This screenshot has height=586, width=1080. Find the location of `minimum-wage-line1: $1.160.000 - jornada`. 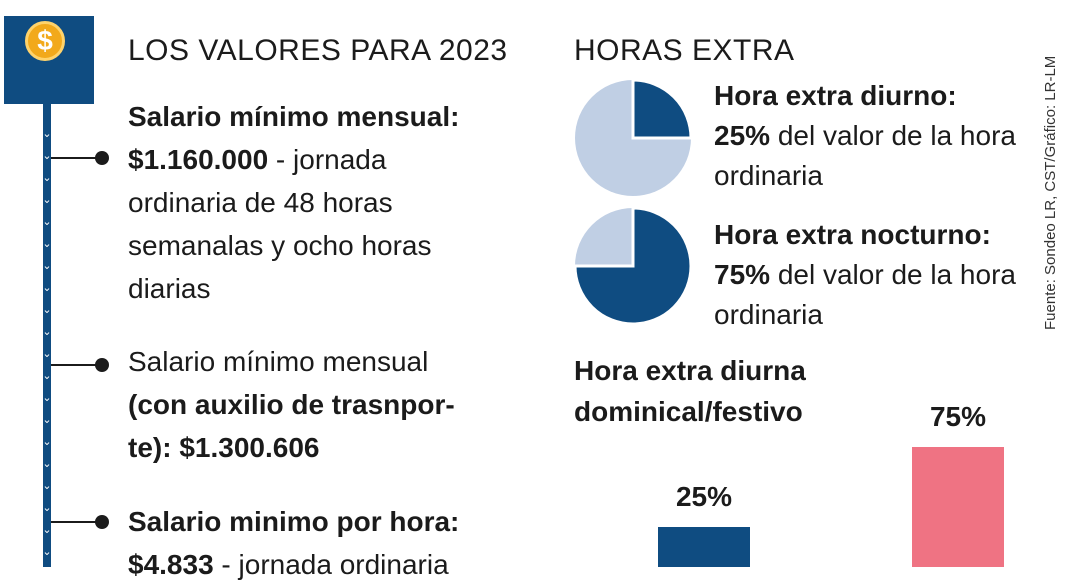

minimum-wage-line1: $1.160.000 - jornada is located at coordinates (328, 159).